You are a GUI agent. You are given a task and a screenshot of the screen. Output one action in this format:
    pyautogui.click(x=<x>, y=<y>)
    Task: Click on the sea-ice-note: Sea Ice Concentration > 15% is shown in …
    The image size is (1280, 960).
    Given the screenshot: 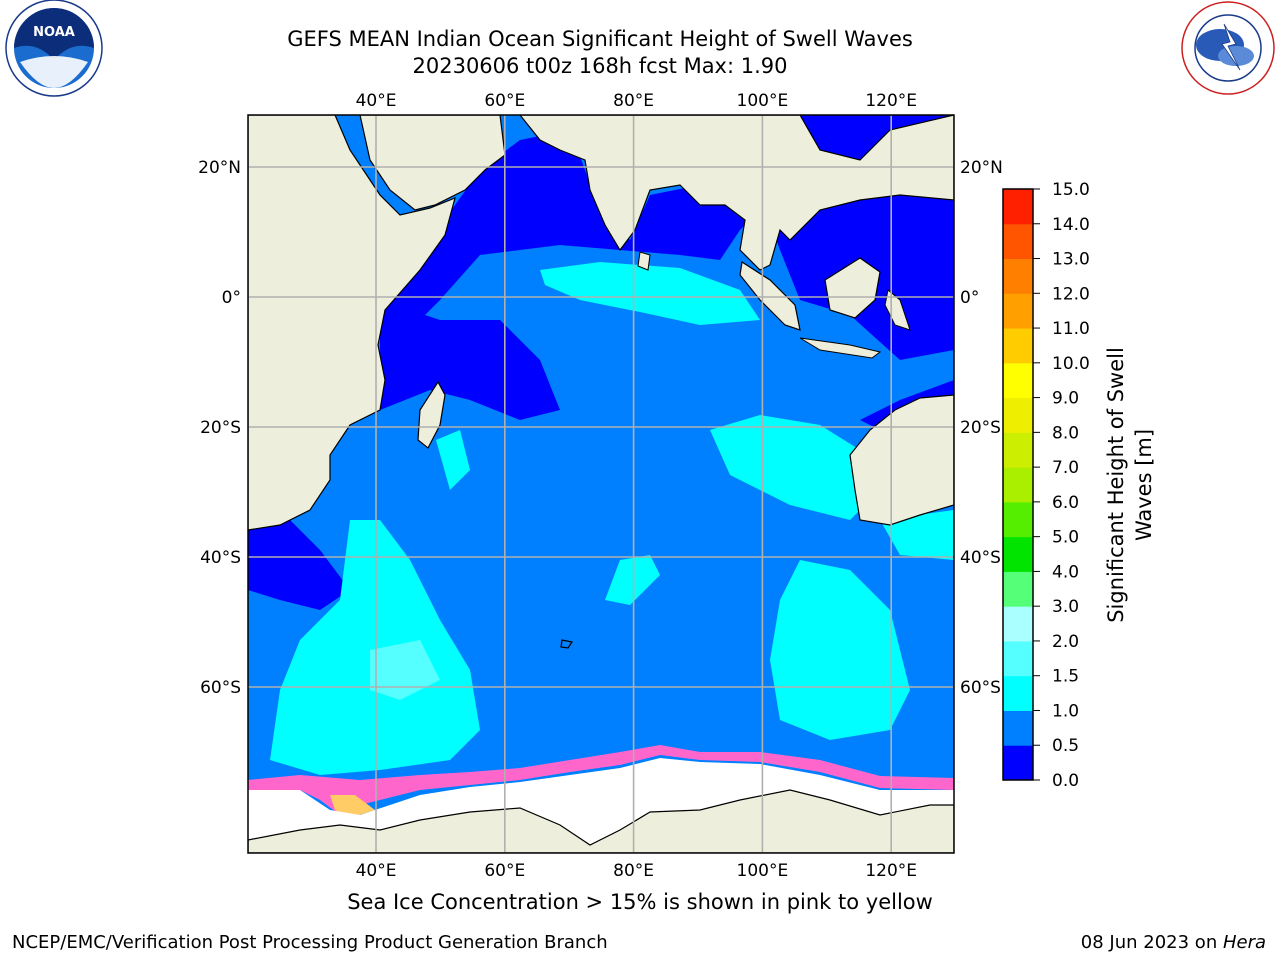 What is the action you would take?
    pyautogui.click(x=640, y=902)
    